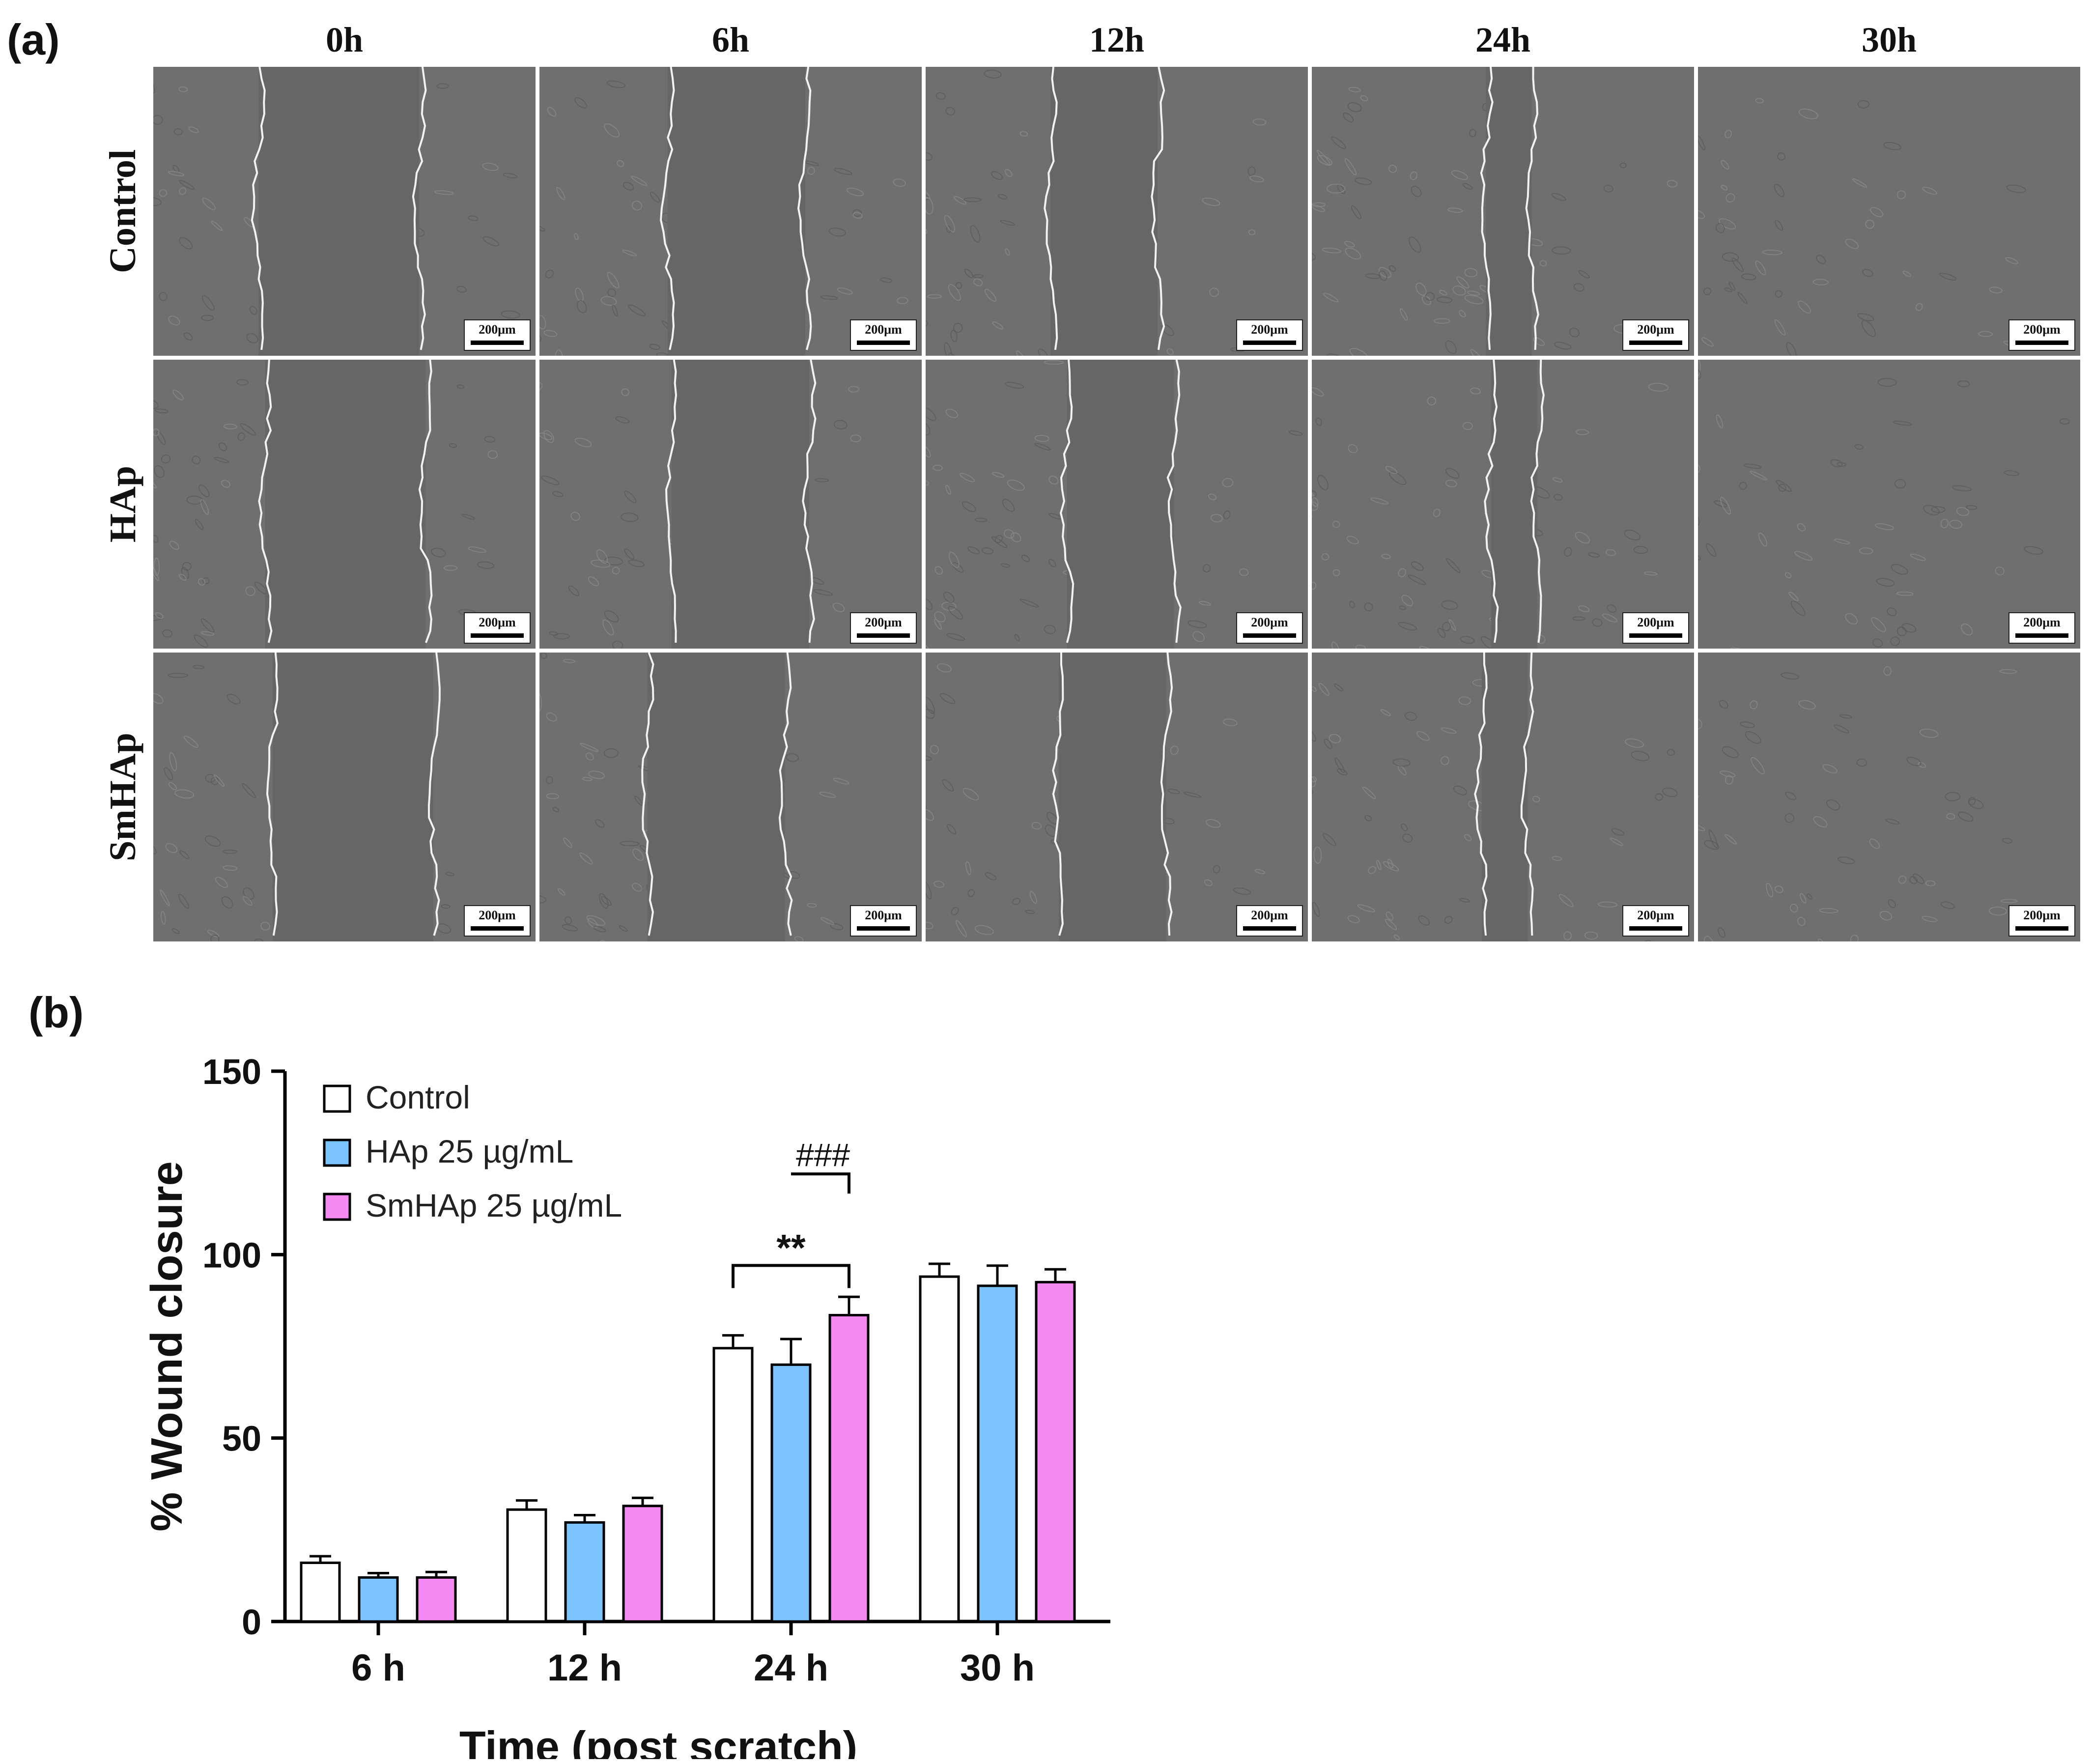 Image resolution: width=2093 pixels, height=1764 pixels. Describe the element at coordinates (122, 211) in the screenshot. I see `row-header-control: Control` at that location.